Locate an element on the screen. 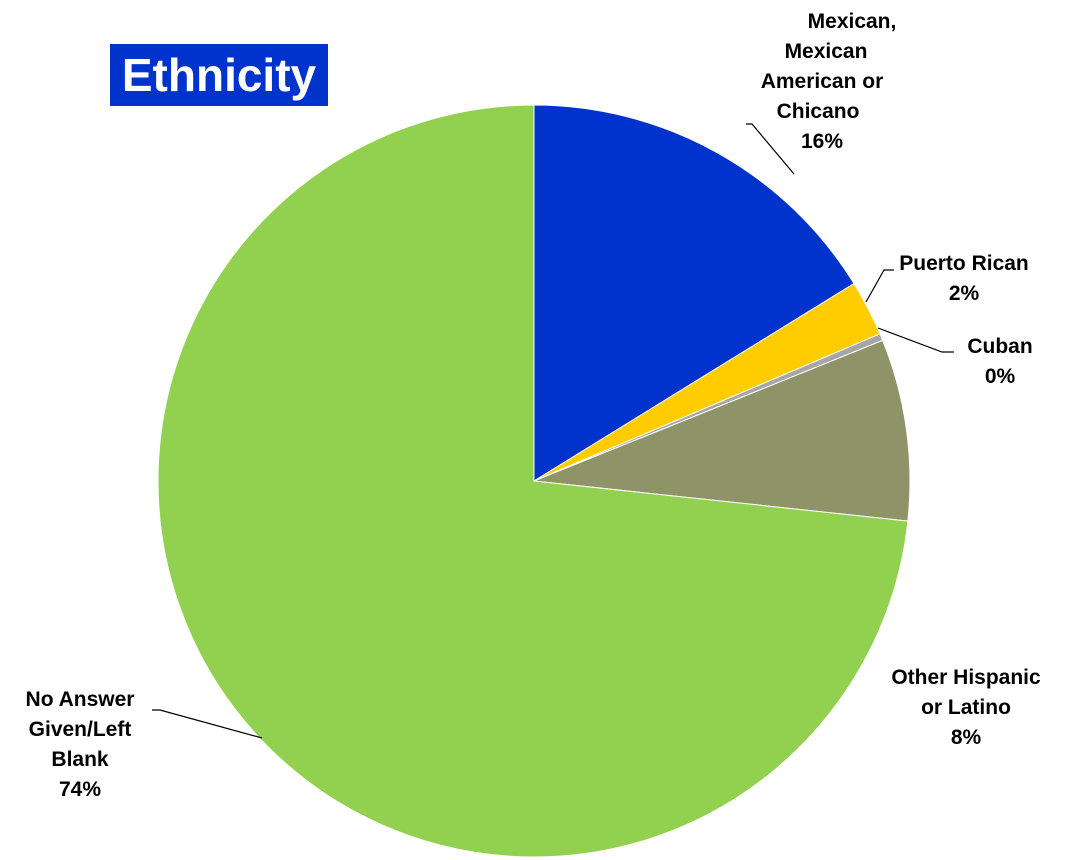 The image size is (1068, 860). data-label-4: Other Hispanic or Latino 8% is located at coordinates (966, 707).